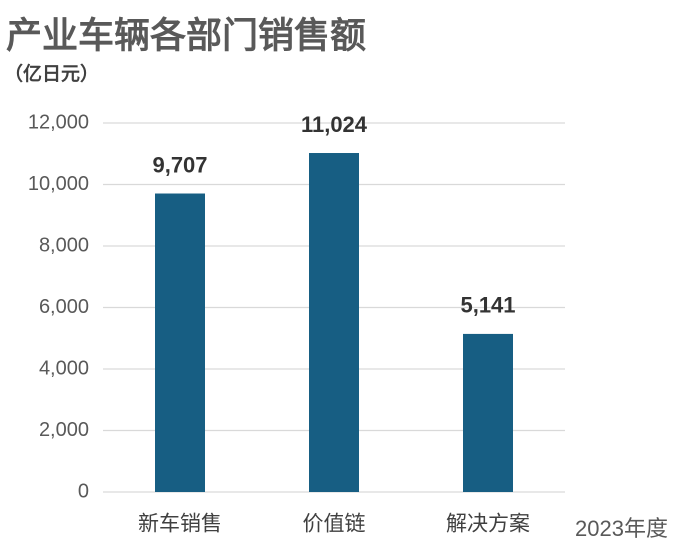 This screenshot has width=690, height=556. What do you see at coordinates (179, 164) in the screenshot?
I see `value-label: 9,707` at bounding box center [179, 164].